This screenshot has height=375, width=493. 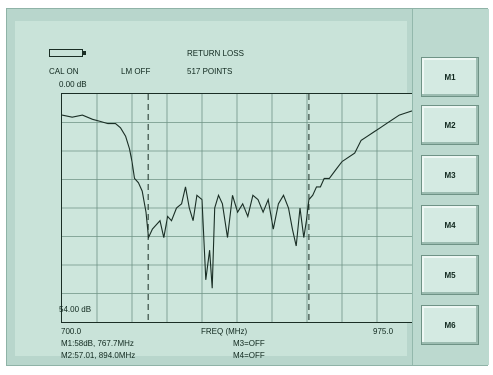 I want to click on cal-status: CAL ON, so click(x=64, y=71).